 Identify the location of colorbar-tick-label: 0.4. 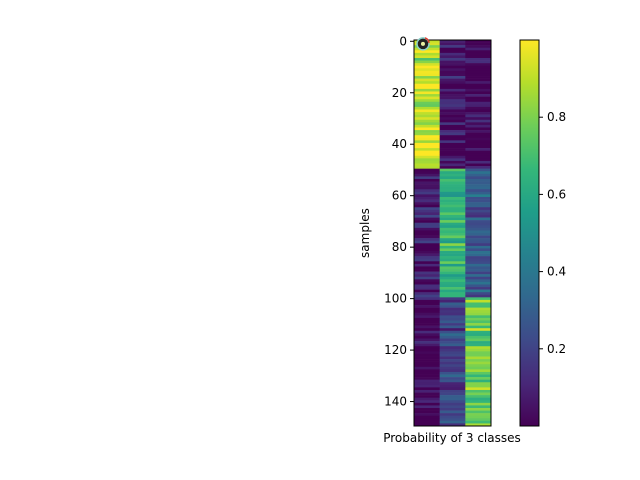
(556, 272).